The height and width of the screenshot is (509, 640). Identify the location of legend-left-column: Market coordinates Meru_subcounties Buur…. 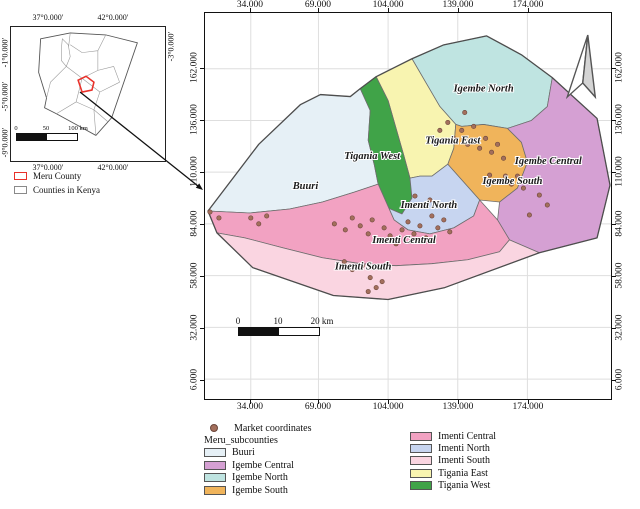
(257, 459).